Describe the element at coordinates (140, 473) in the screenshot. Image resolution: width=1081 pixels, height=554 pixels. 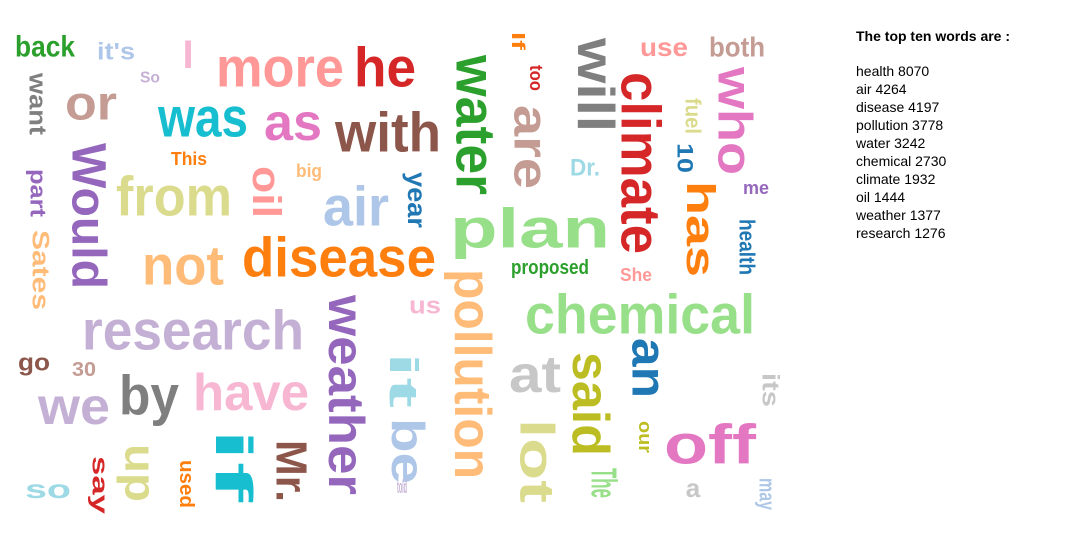
I see `cloud-word: up` at that location.